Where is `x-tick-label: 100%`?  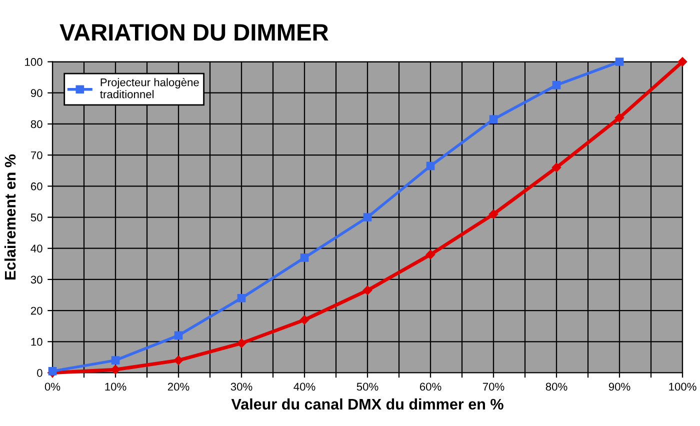 x-tick-label: 100% is located at coordinates (682, 386).